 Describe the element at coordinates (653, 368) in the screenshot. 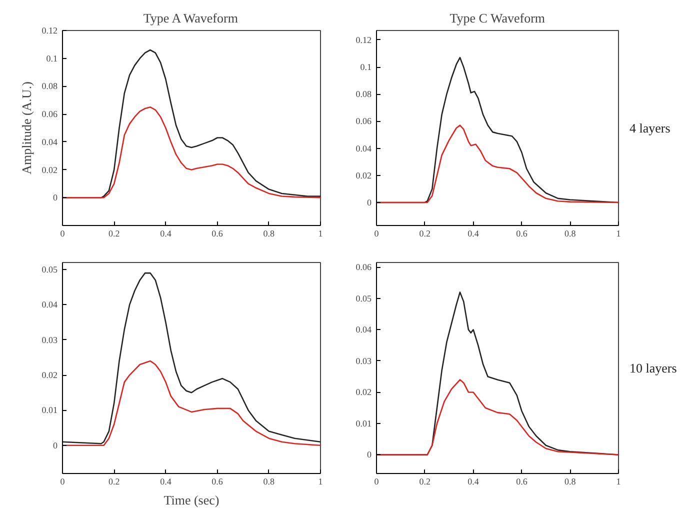

I see `text: 10 layers` at that location.